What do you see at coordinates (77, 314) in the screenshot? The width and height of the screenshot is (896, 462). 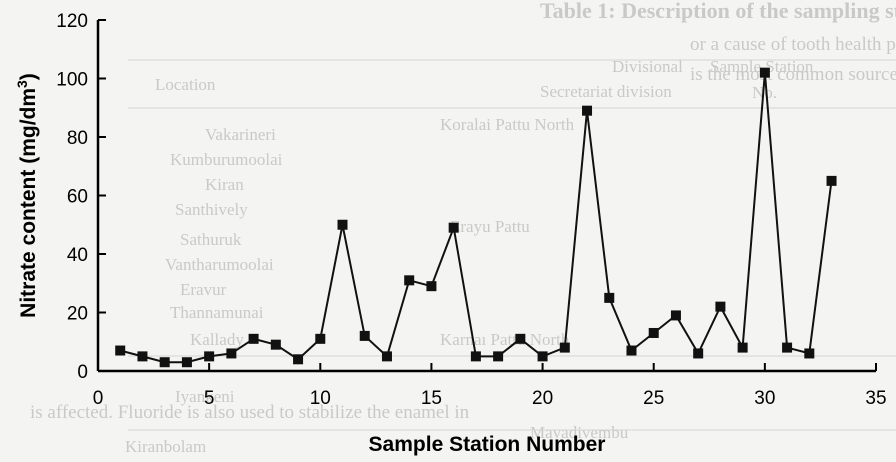 I see `y-tick-label: 20` at bounding box center [77, 314].